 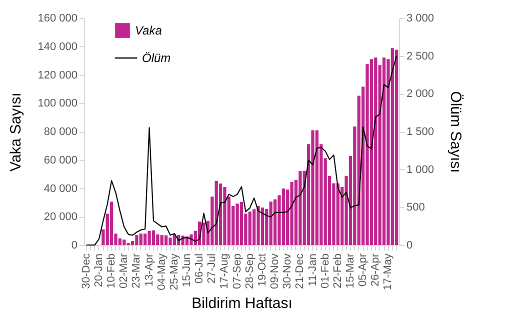 What do you see at coordinates (74, 246) in the screenshot?
I see `y-tick-label: 0` at bounding box center [74, 246].